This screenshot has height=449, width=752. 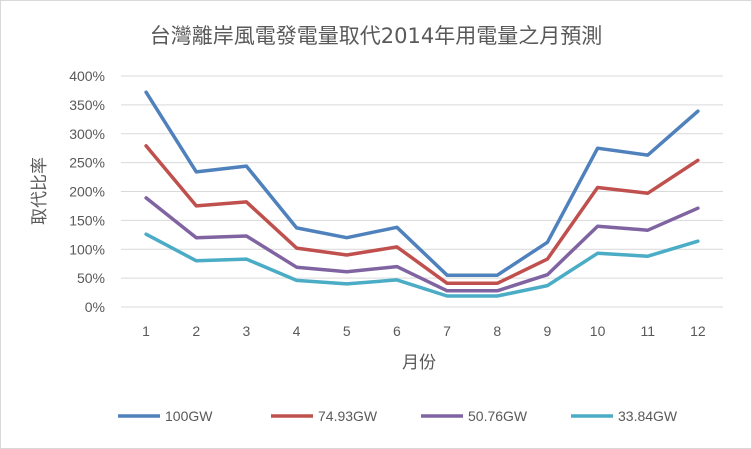 I want to click on x-tick-label: 8, so click(x=497, y=331).